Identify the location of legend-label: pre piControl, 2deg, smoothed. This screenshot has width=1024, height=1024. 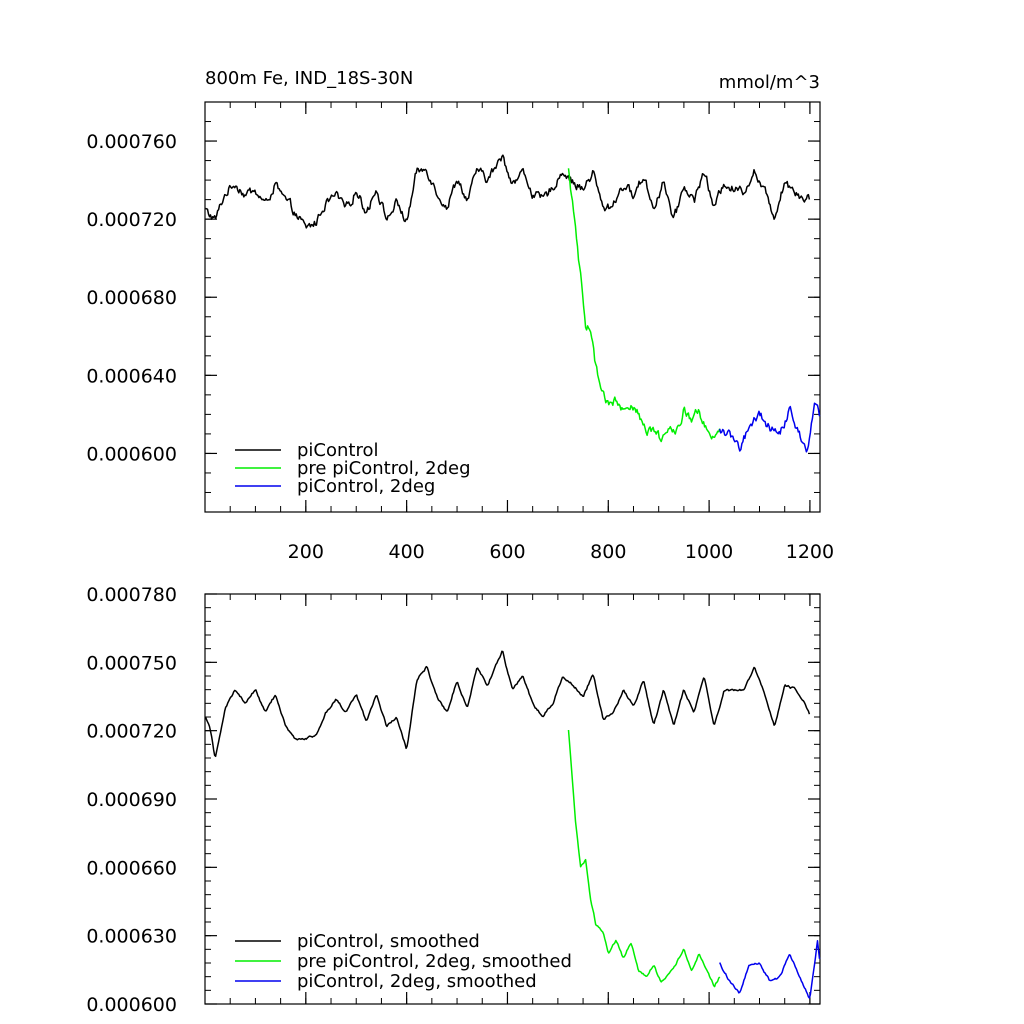
(434, 961).